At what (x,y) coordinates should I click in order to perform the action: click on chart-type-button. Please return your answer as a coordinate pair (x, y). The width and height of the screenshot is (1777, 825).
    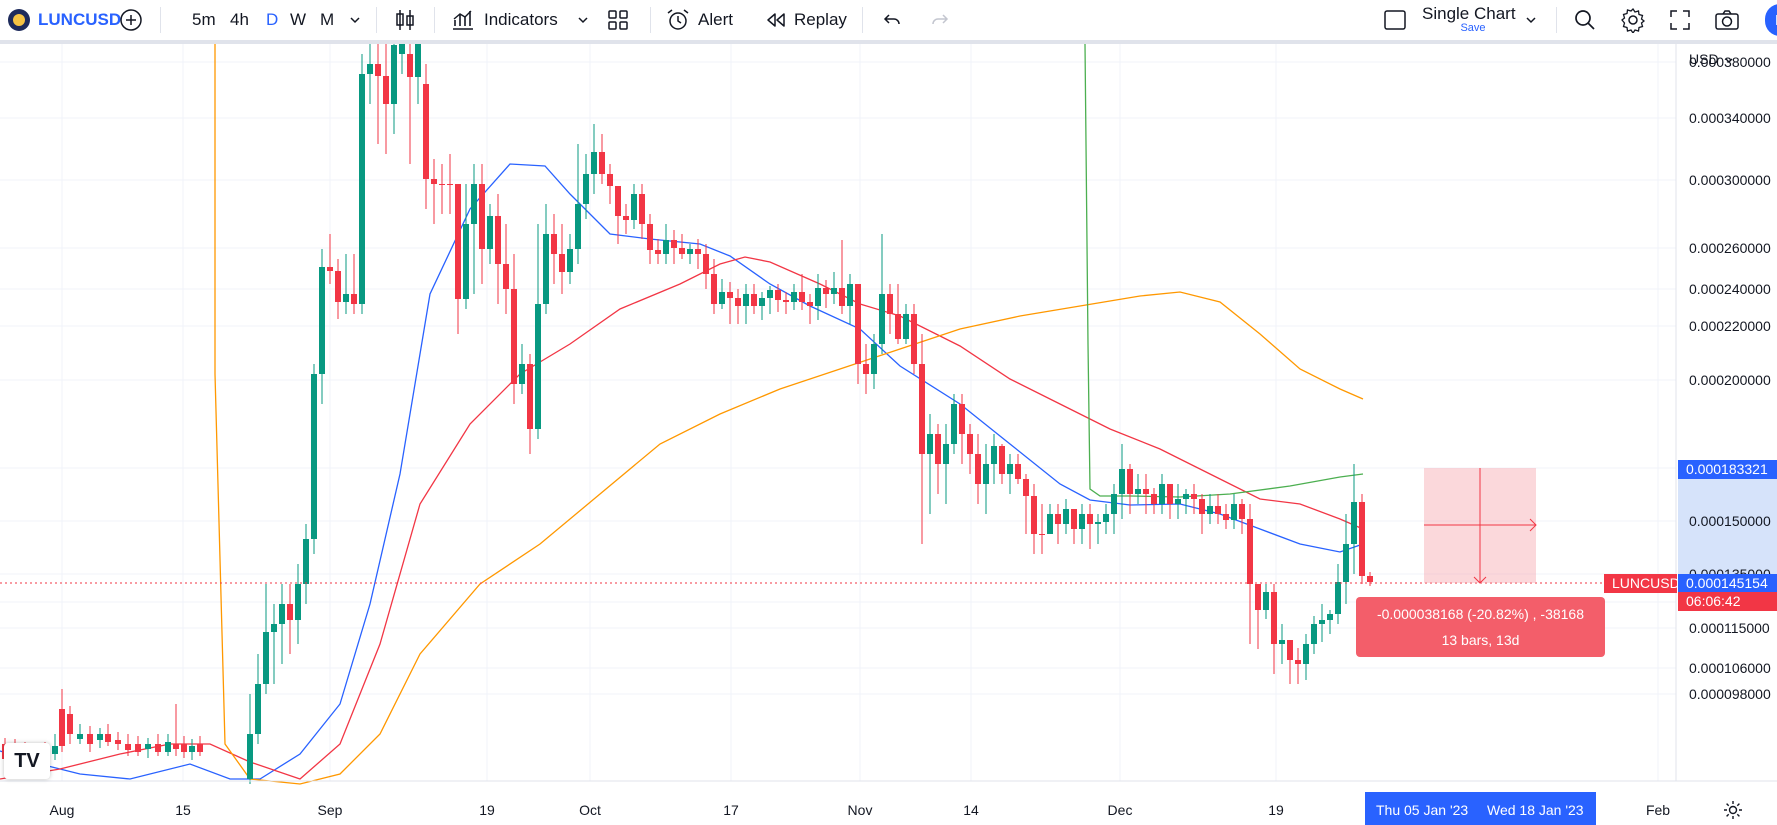
    Looking at the image, I should click on (405, 20).